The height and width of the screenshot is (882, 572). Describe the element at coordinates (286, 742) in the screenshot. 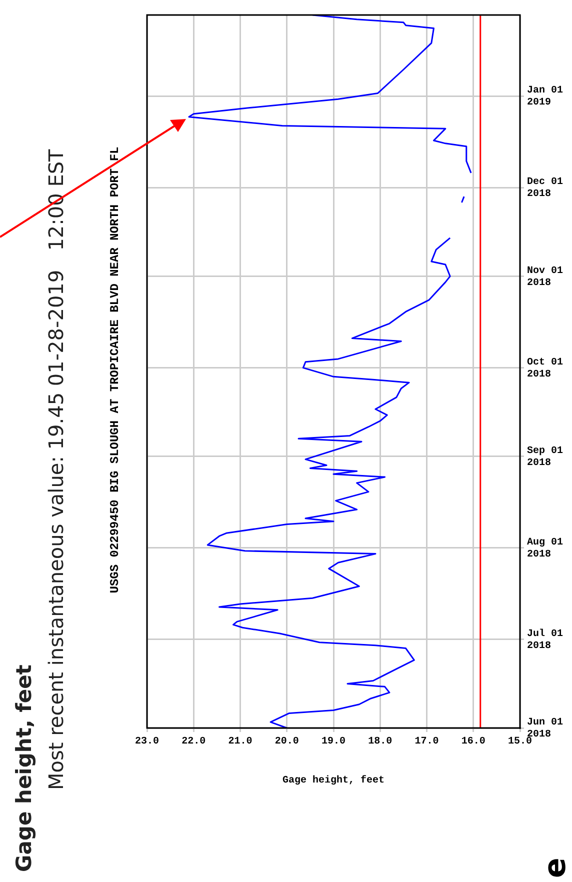

I see `x-tick-label: 20.0` at that location.